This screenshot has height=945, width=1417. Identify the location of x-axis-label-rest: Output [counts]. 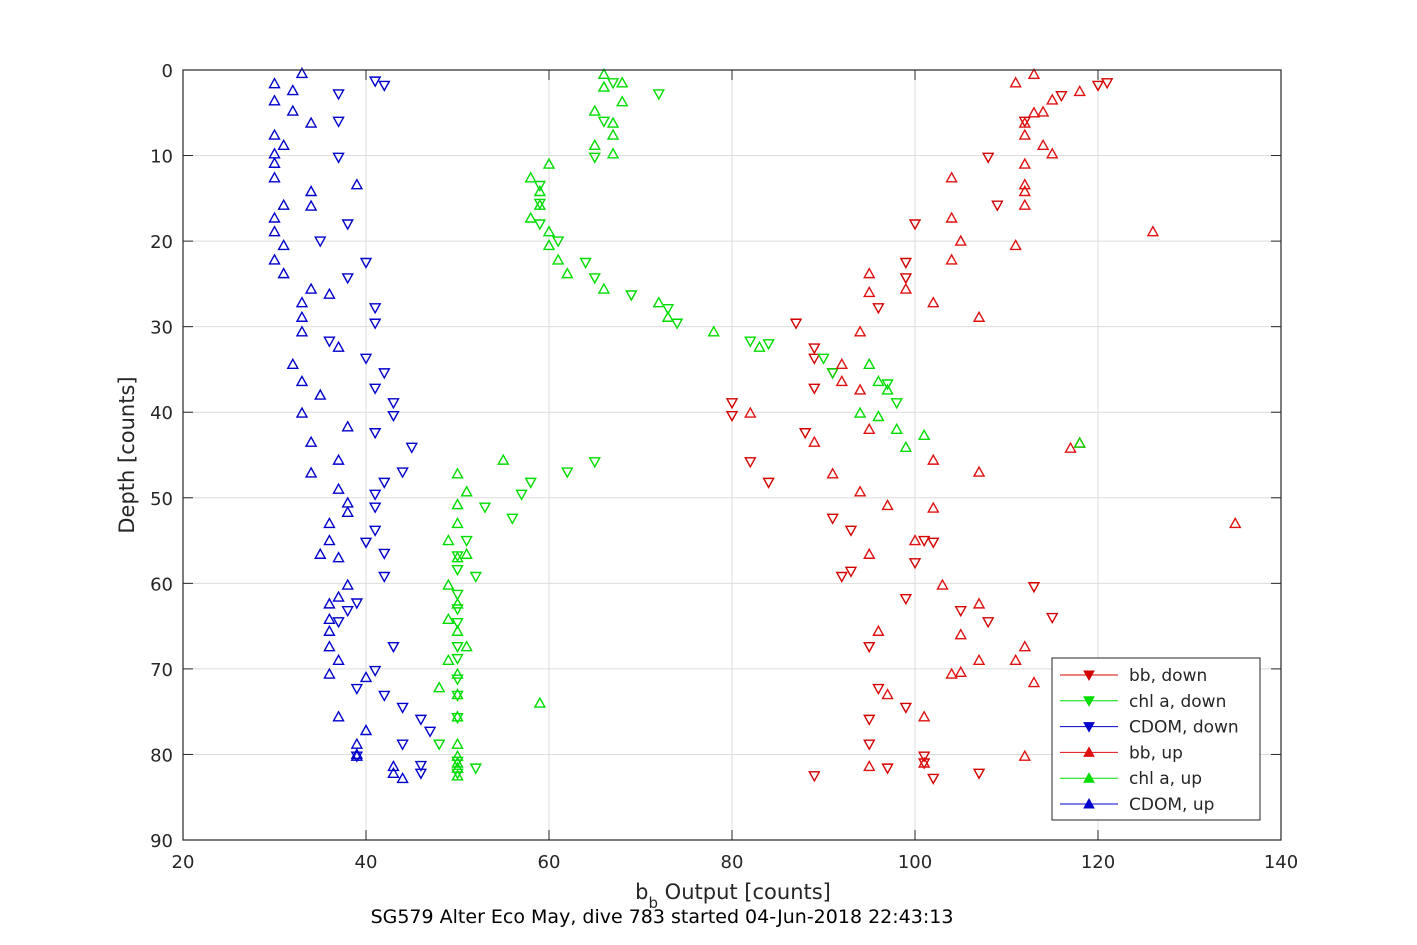
(744, 892).